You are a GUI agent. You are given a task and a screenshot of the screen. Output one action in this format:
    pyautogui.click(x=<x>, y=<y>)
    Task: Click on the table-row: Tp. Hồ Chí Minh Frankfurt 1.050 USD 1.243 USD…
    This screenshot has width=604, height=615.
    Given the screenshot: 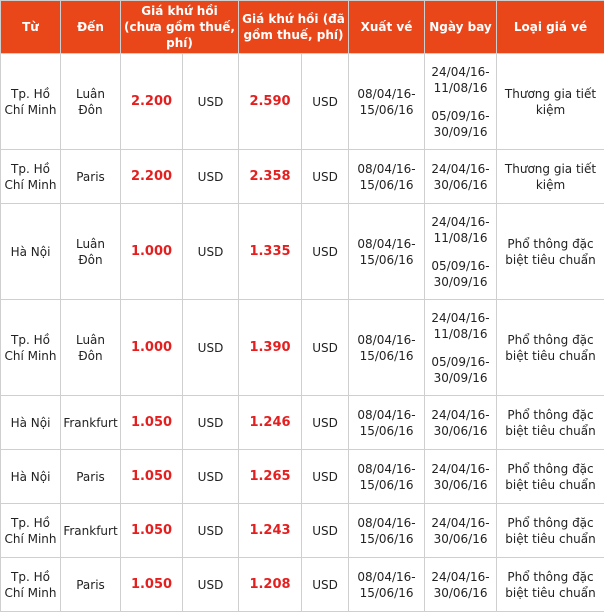 What is the action you would take?
    pyautogui.click(x=302, y=530)
    